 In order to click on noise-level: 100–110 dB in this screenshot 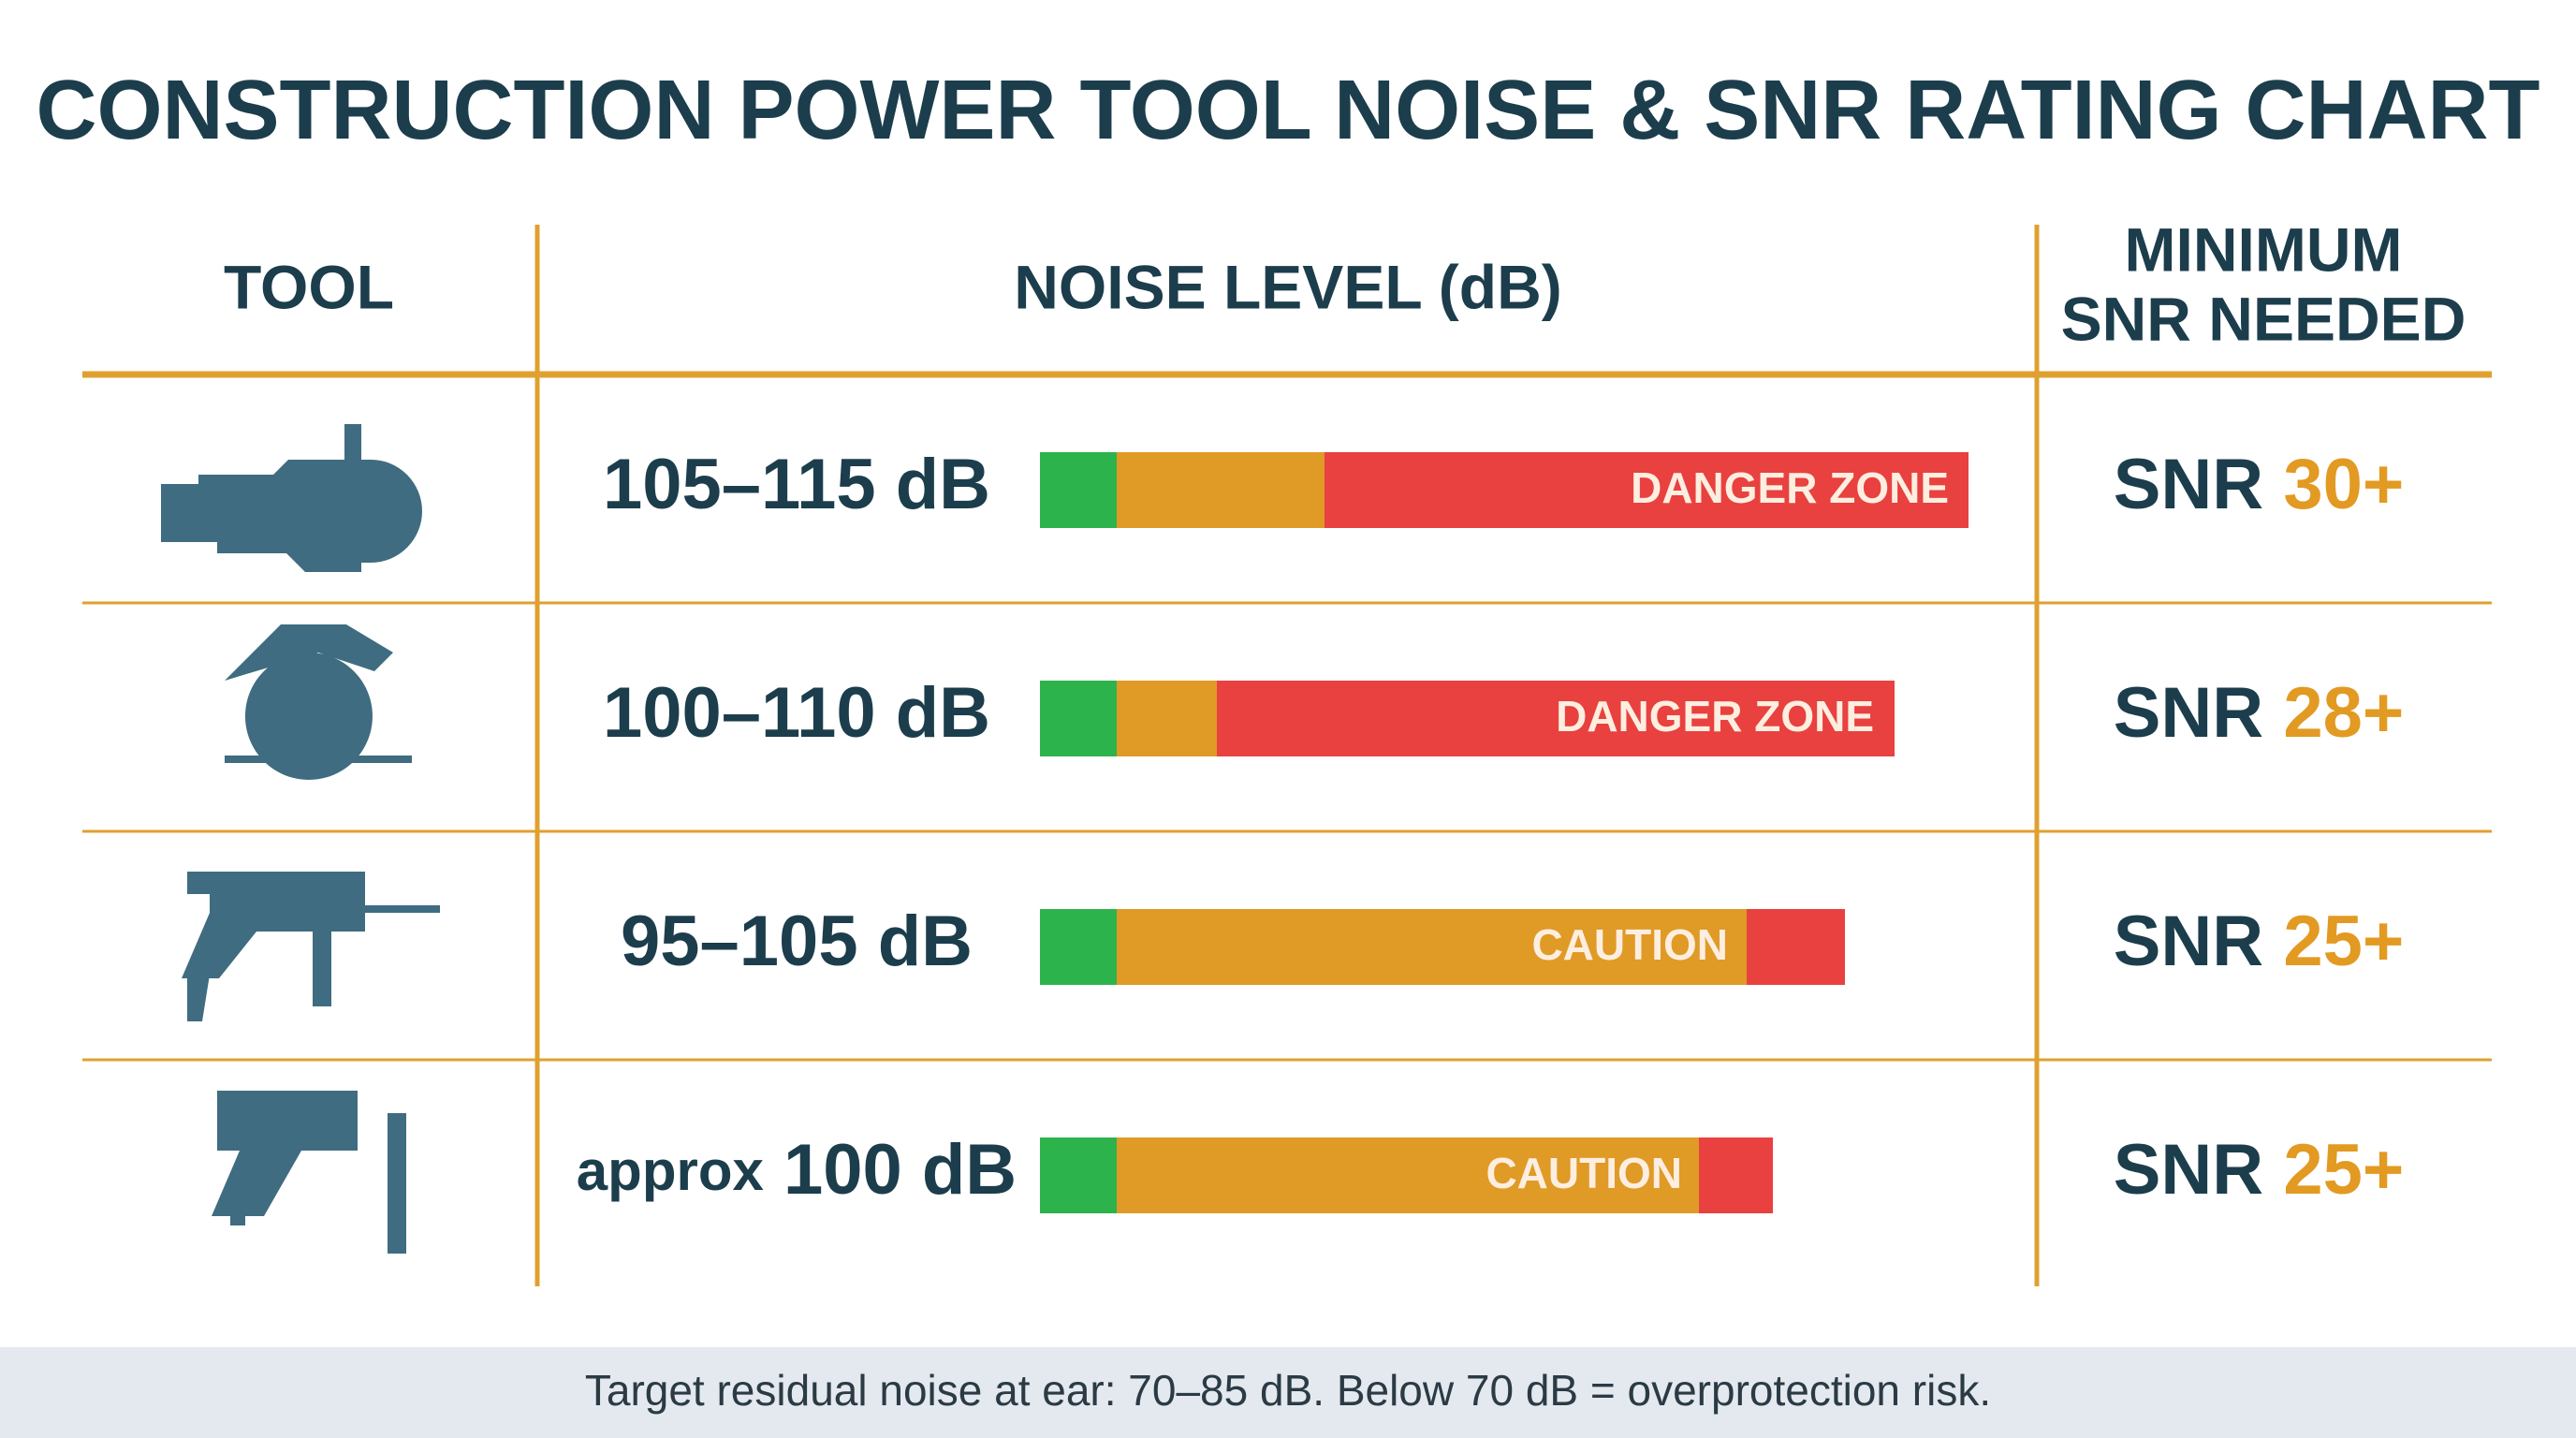, I will do `click(796, 713)`.